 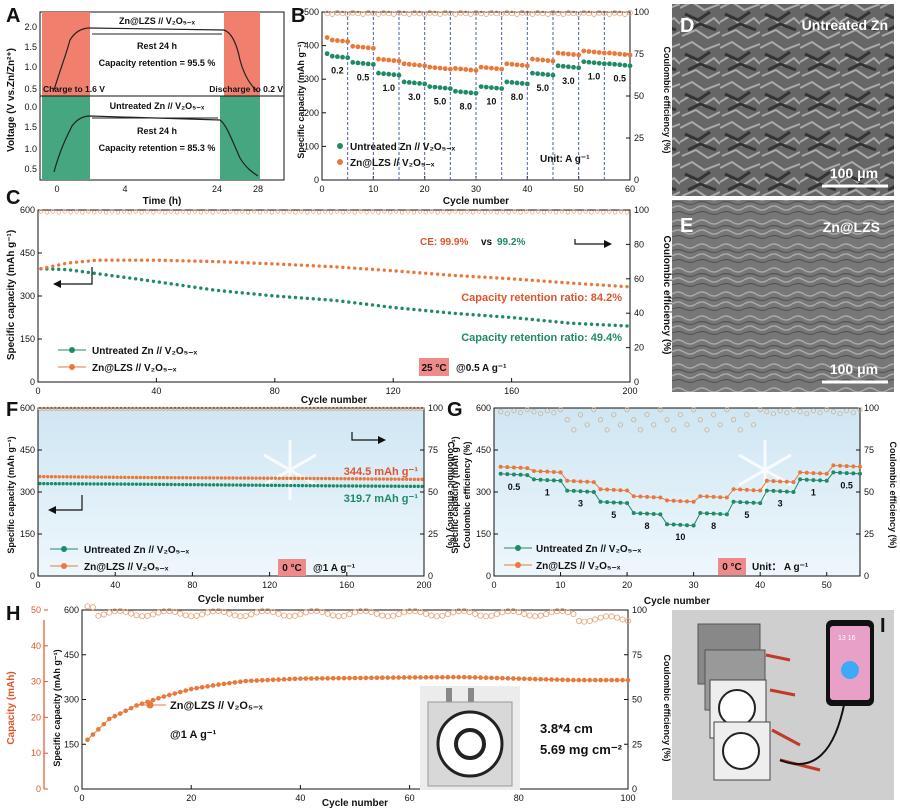 What do you see at coordinates (246, 89) in the screenshot?
I see `panel-a-discharge-label: Discharge to 0.2 V` at bounding box center [246, 89].